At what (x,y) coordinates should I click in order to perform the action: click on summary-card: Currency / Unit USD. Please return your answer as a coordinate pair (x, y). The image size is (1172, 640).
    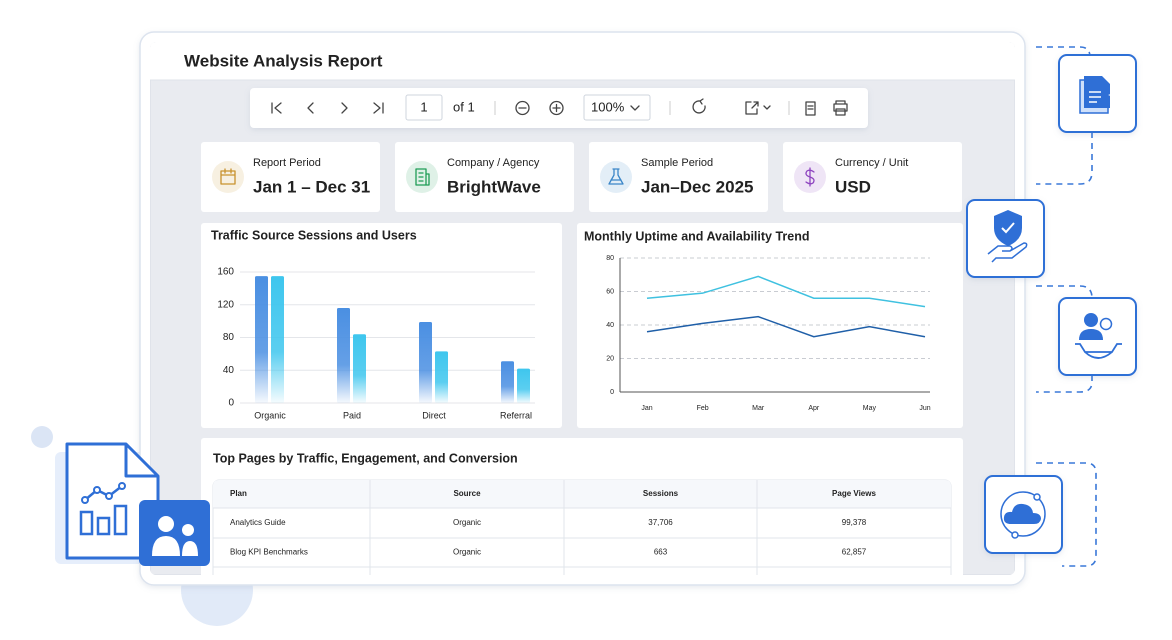
    Looking at the image, I should click on (872, 177).